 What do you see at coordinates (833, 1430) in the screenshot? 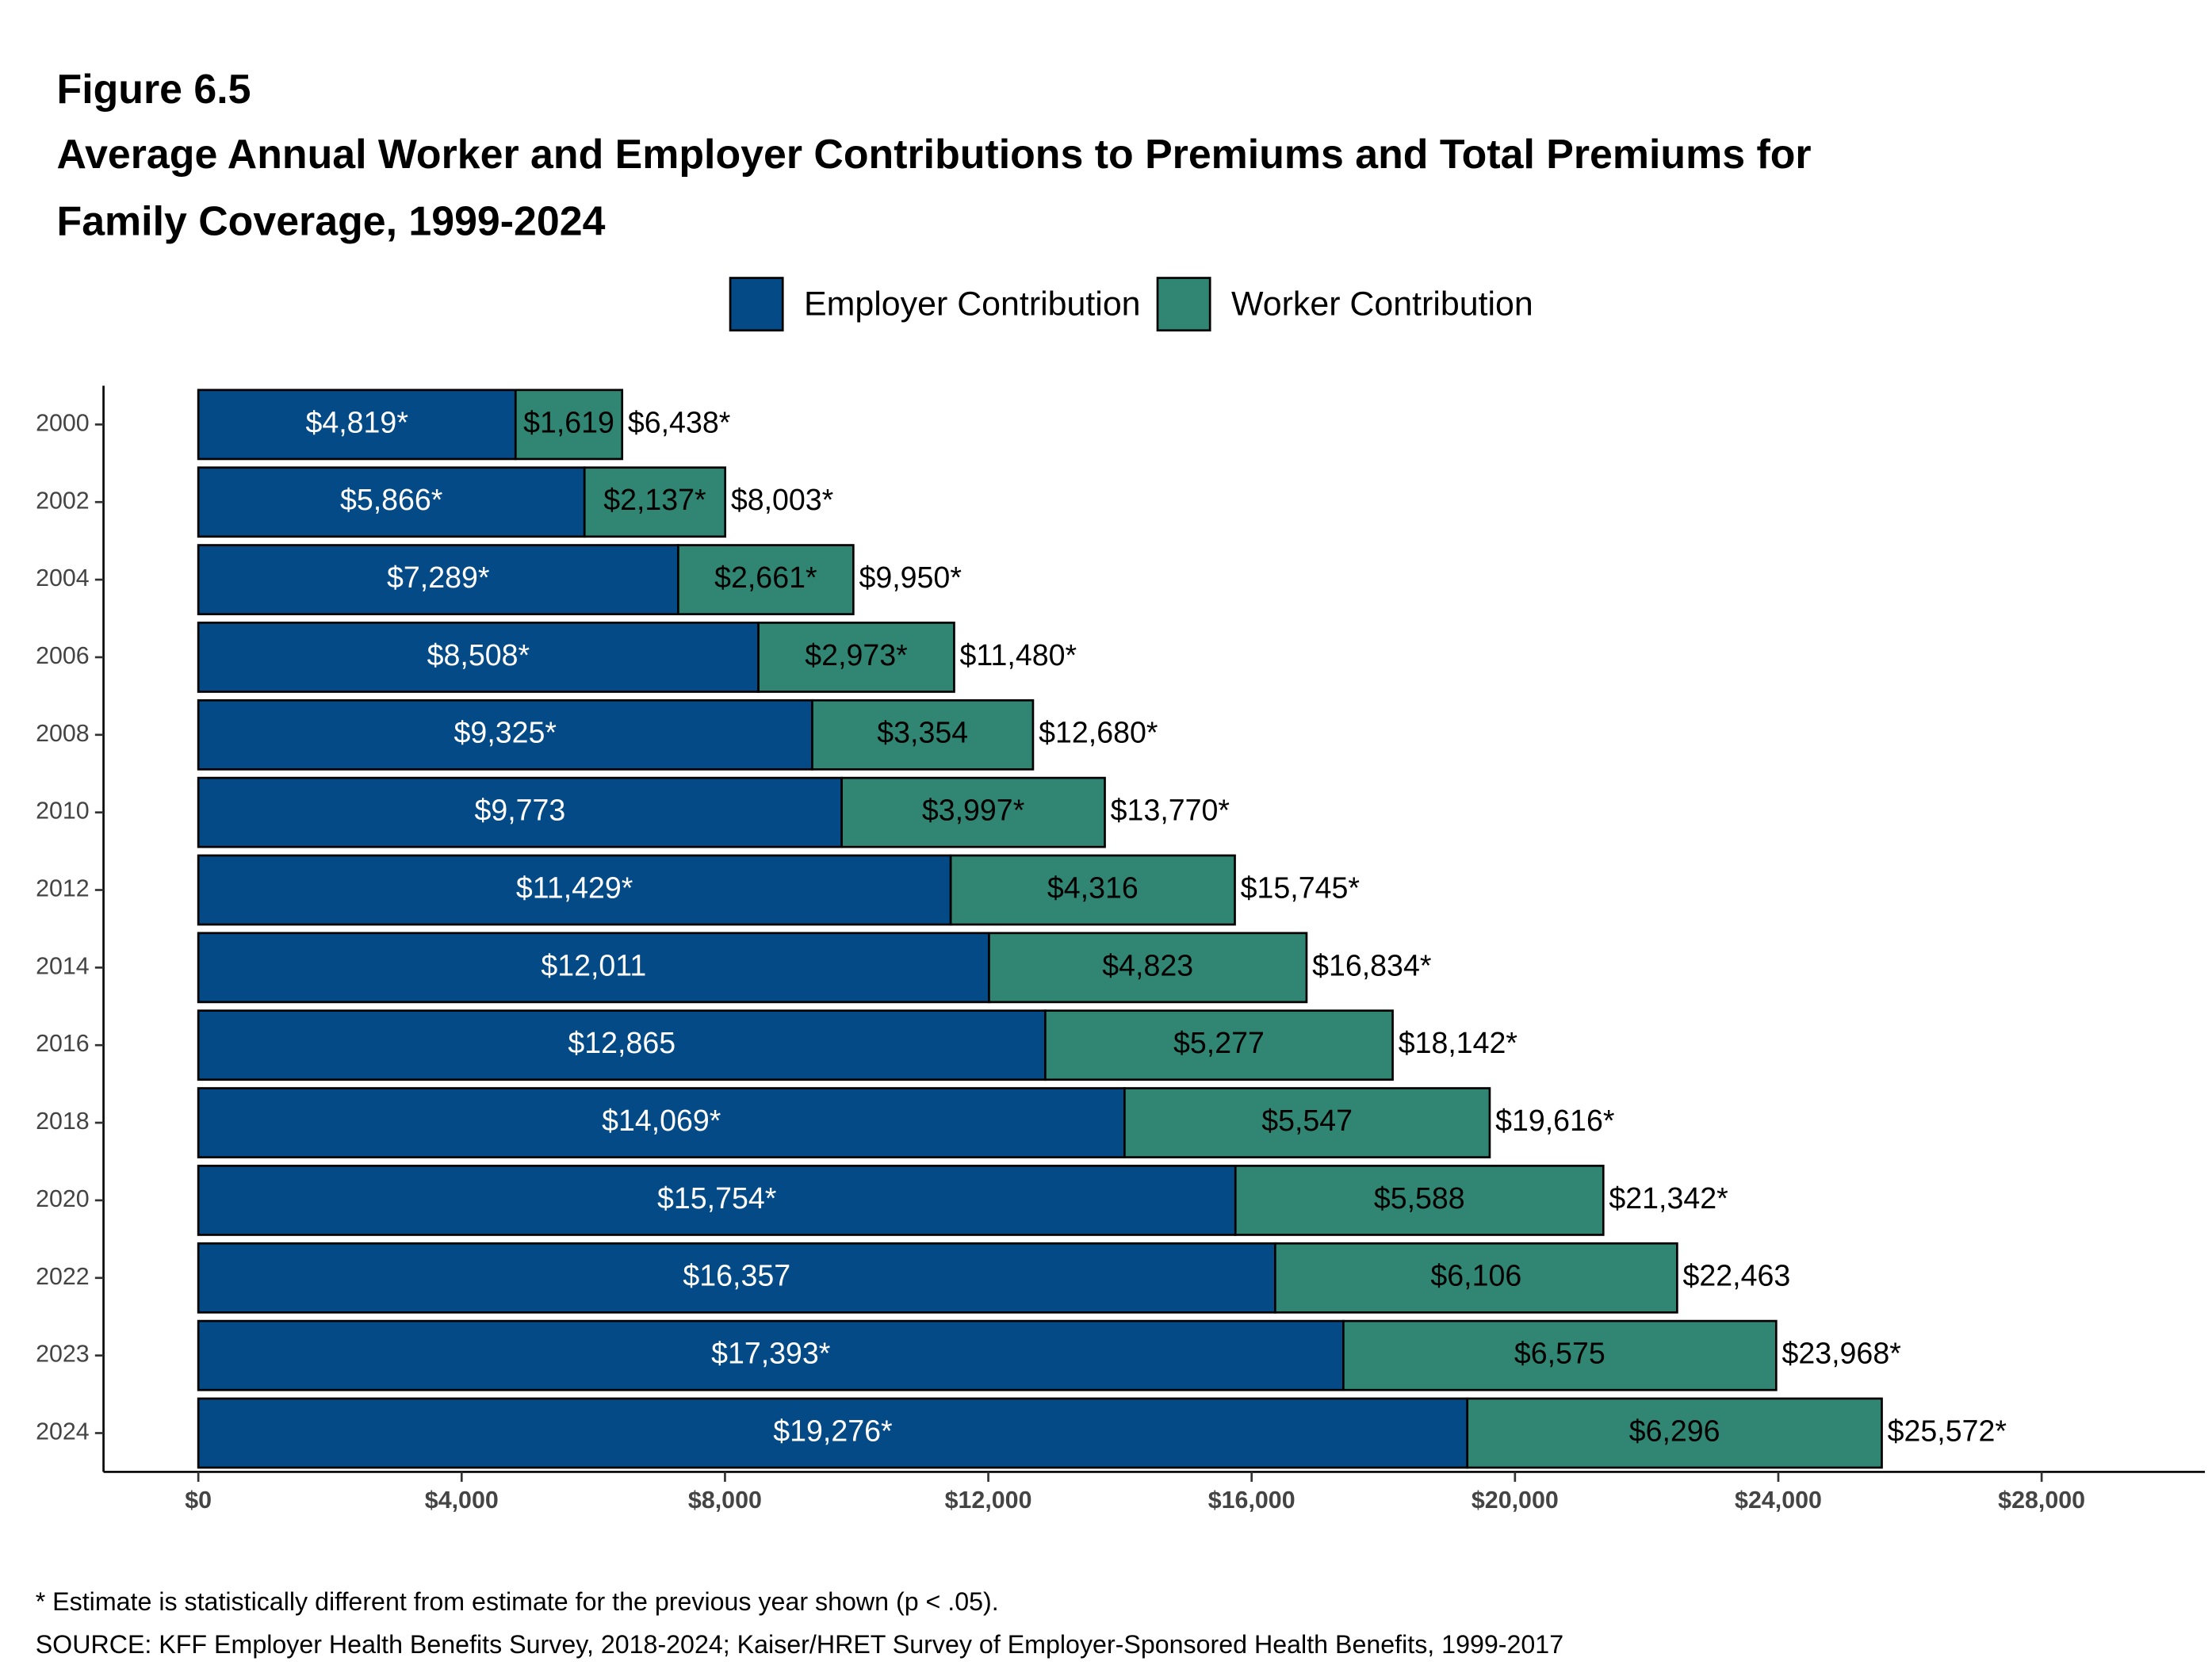
I see `value-label: $19,276*` at bounding box center [833, 1430].